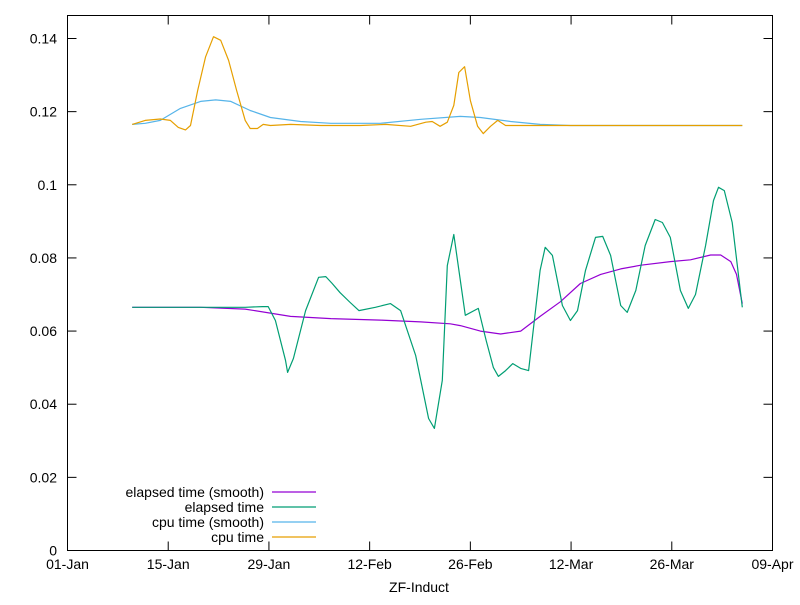  What do you see at coordinates (168, 564) in the screenshot?
I see `x-tick-label: 15-Jan` at bounding box center [168, 564].